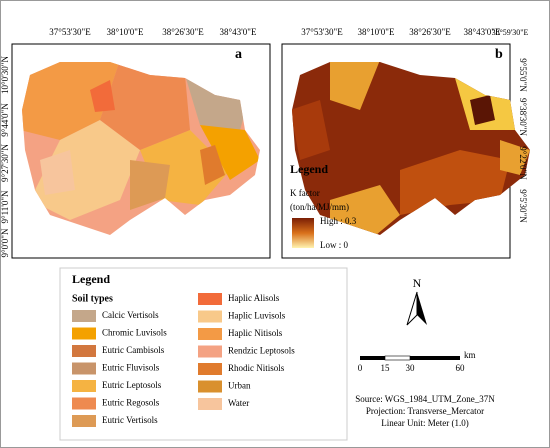 This screenshot has width=550, height=448. I want to click on scale-label: 0, so click(360, 368).